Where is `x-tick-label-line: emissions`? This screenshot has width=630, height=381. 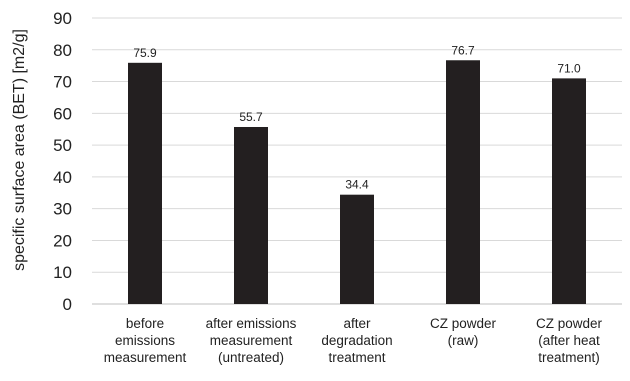 x-tick-label-line: emissions is located at coordinates (145, 340).